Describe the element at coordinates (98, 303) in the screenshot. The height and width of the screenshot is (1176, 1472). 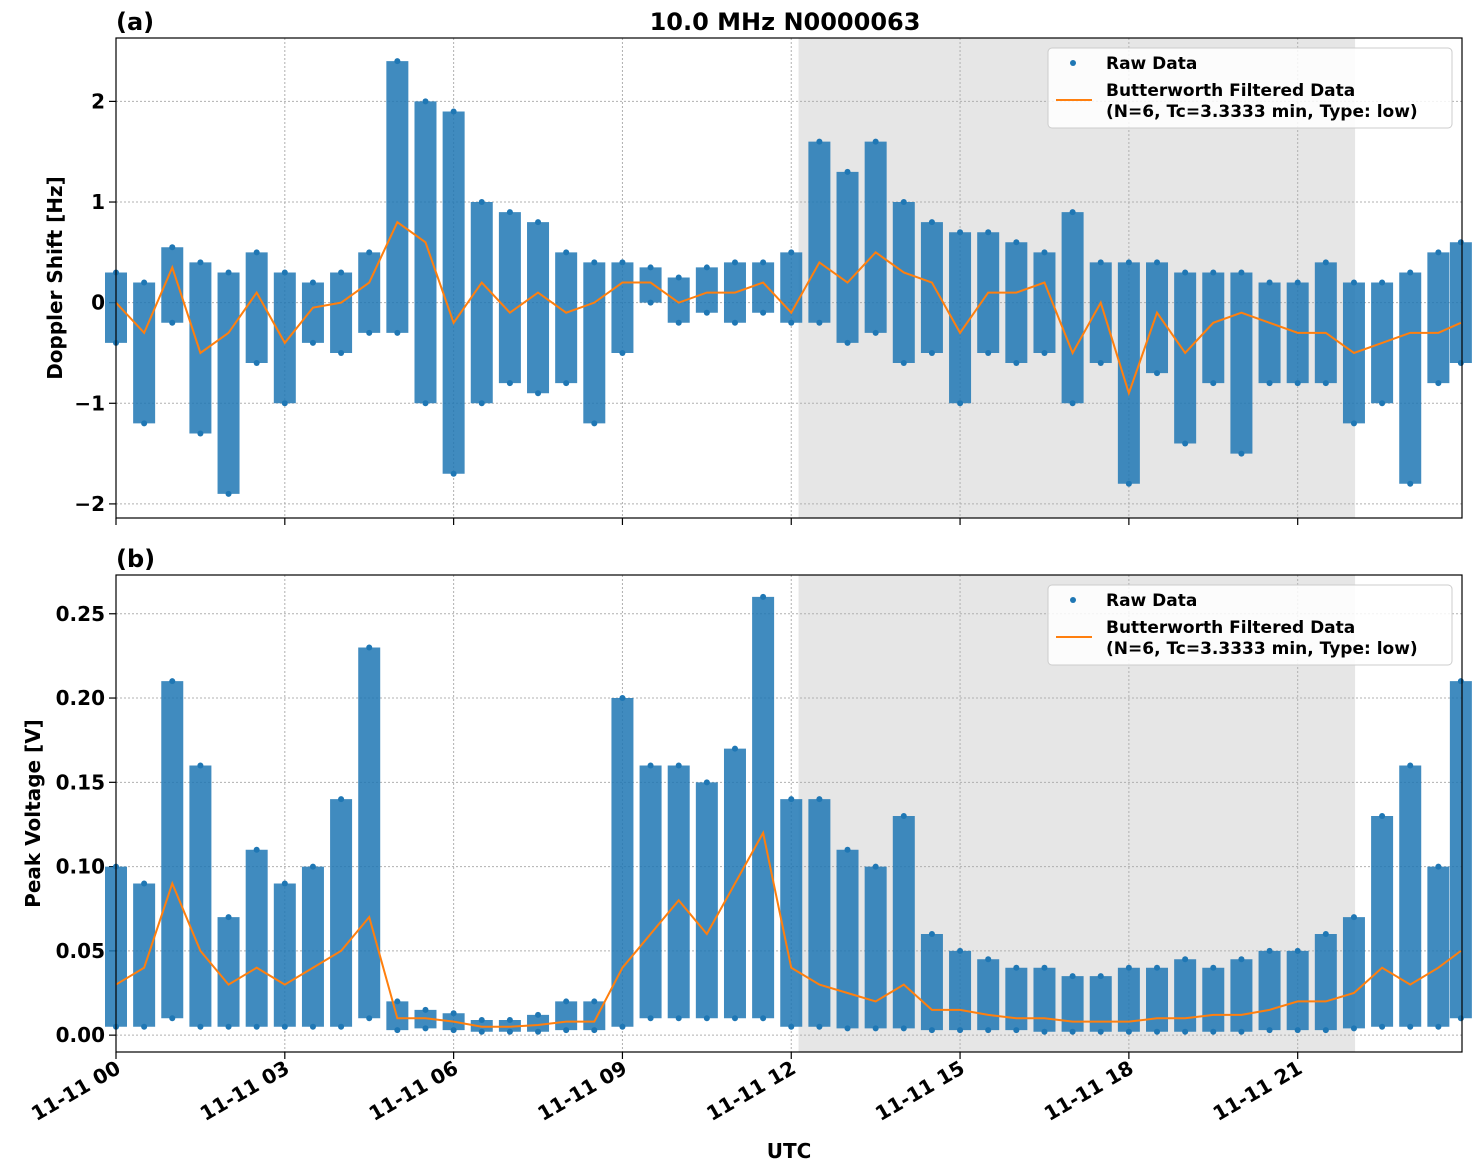
I see `y-tick-label: 0` at that location.